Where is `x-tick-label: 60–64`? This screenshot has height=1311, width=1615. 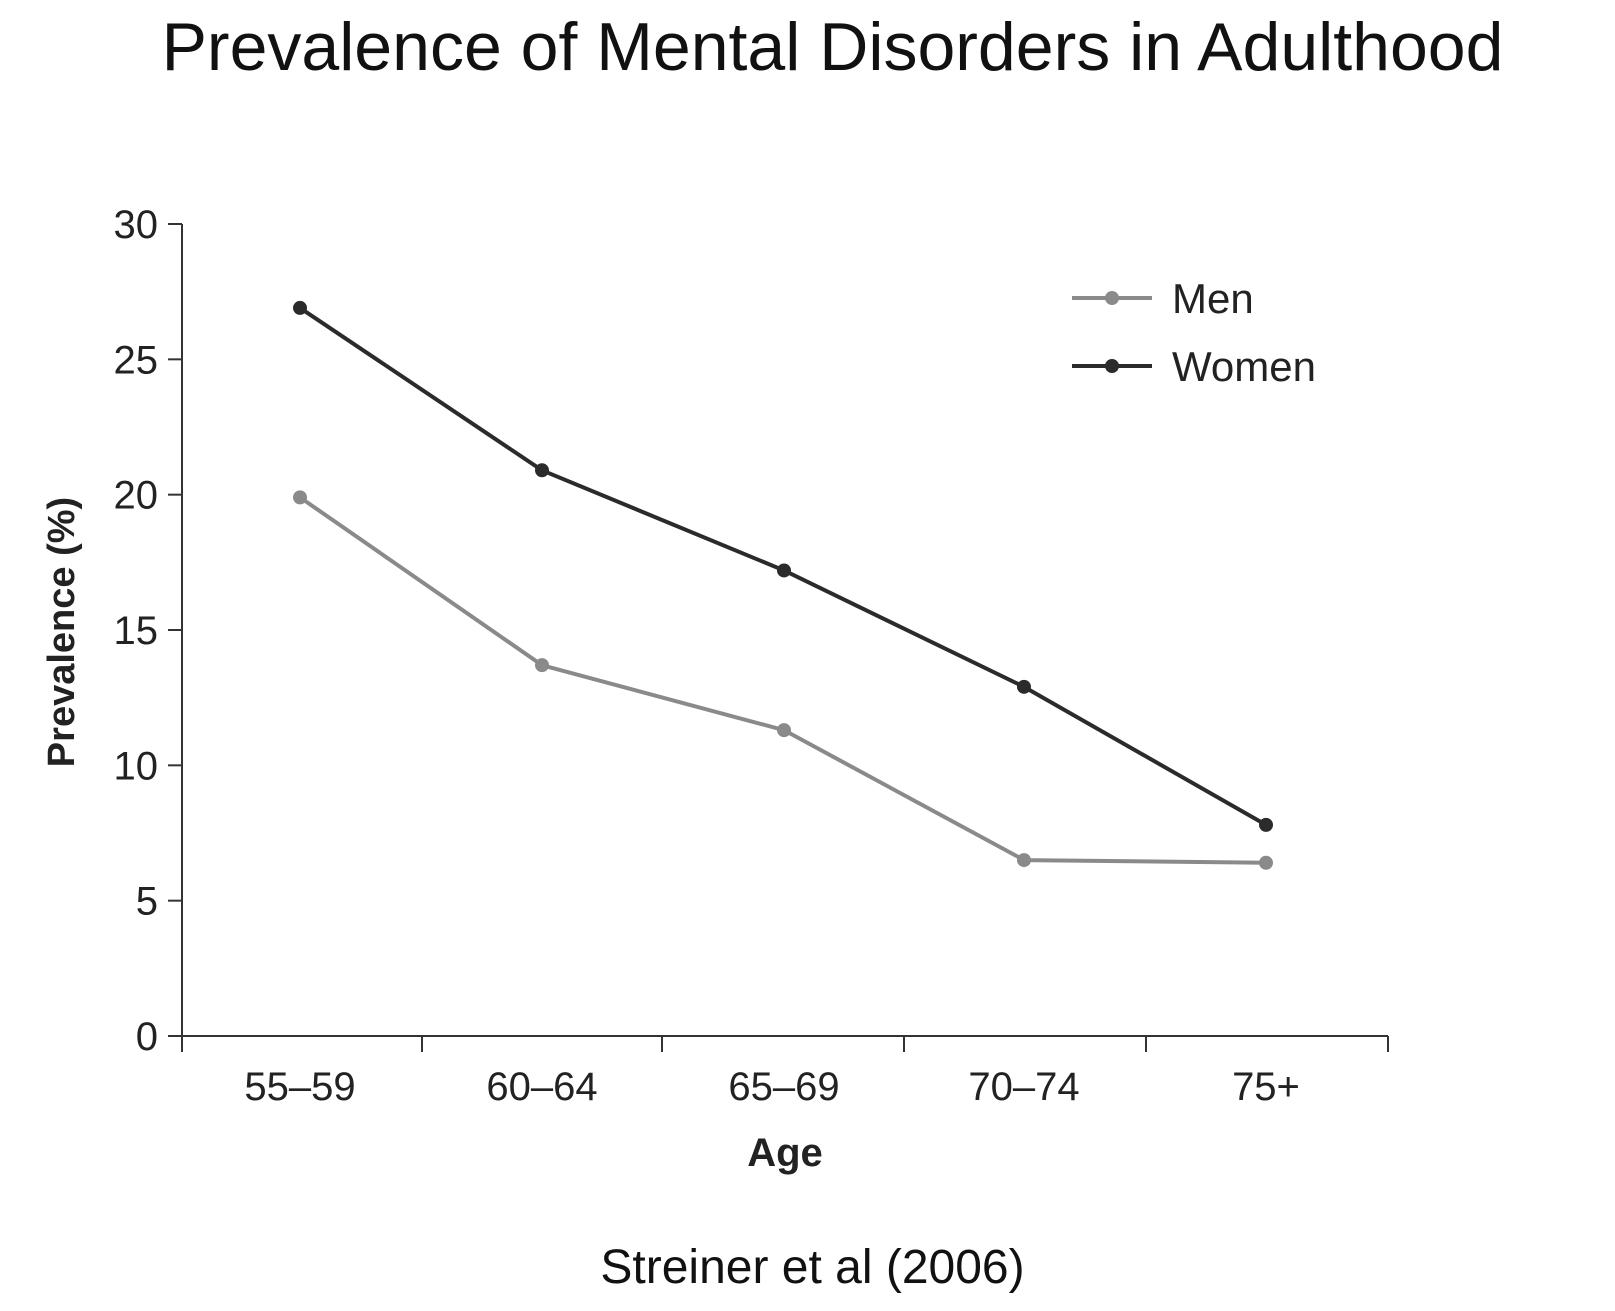 x-tick-label: 60–64 is located at coordinates (541, 1087).